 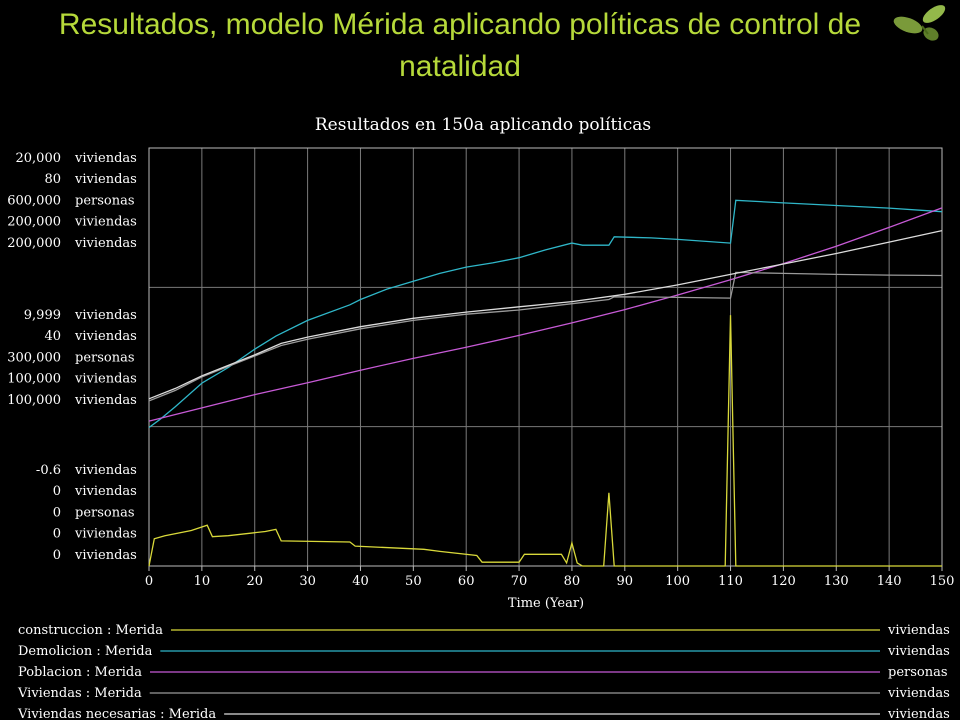 What do you see at coordinates (39, 158) in the screenshot?
I see `y-axis-value-label: 20,000` at bounding box center [39, 158].